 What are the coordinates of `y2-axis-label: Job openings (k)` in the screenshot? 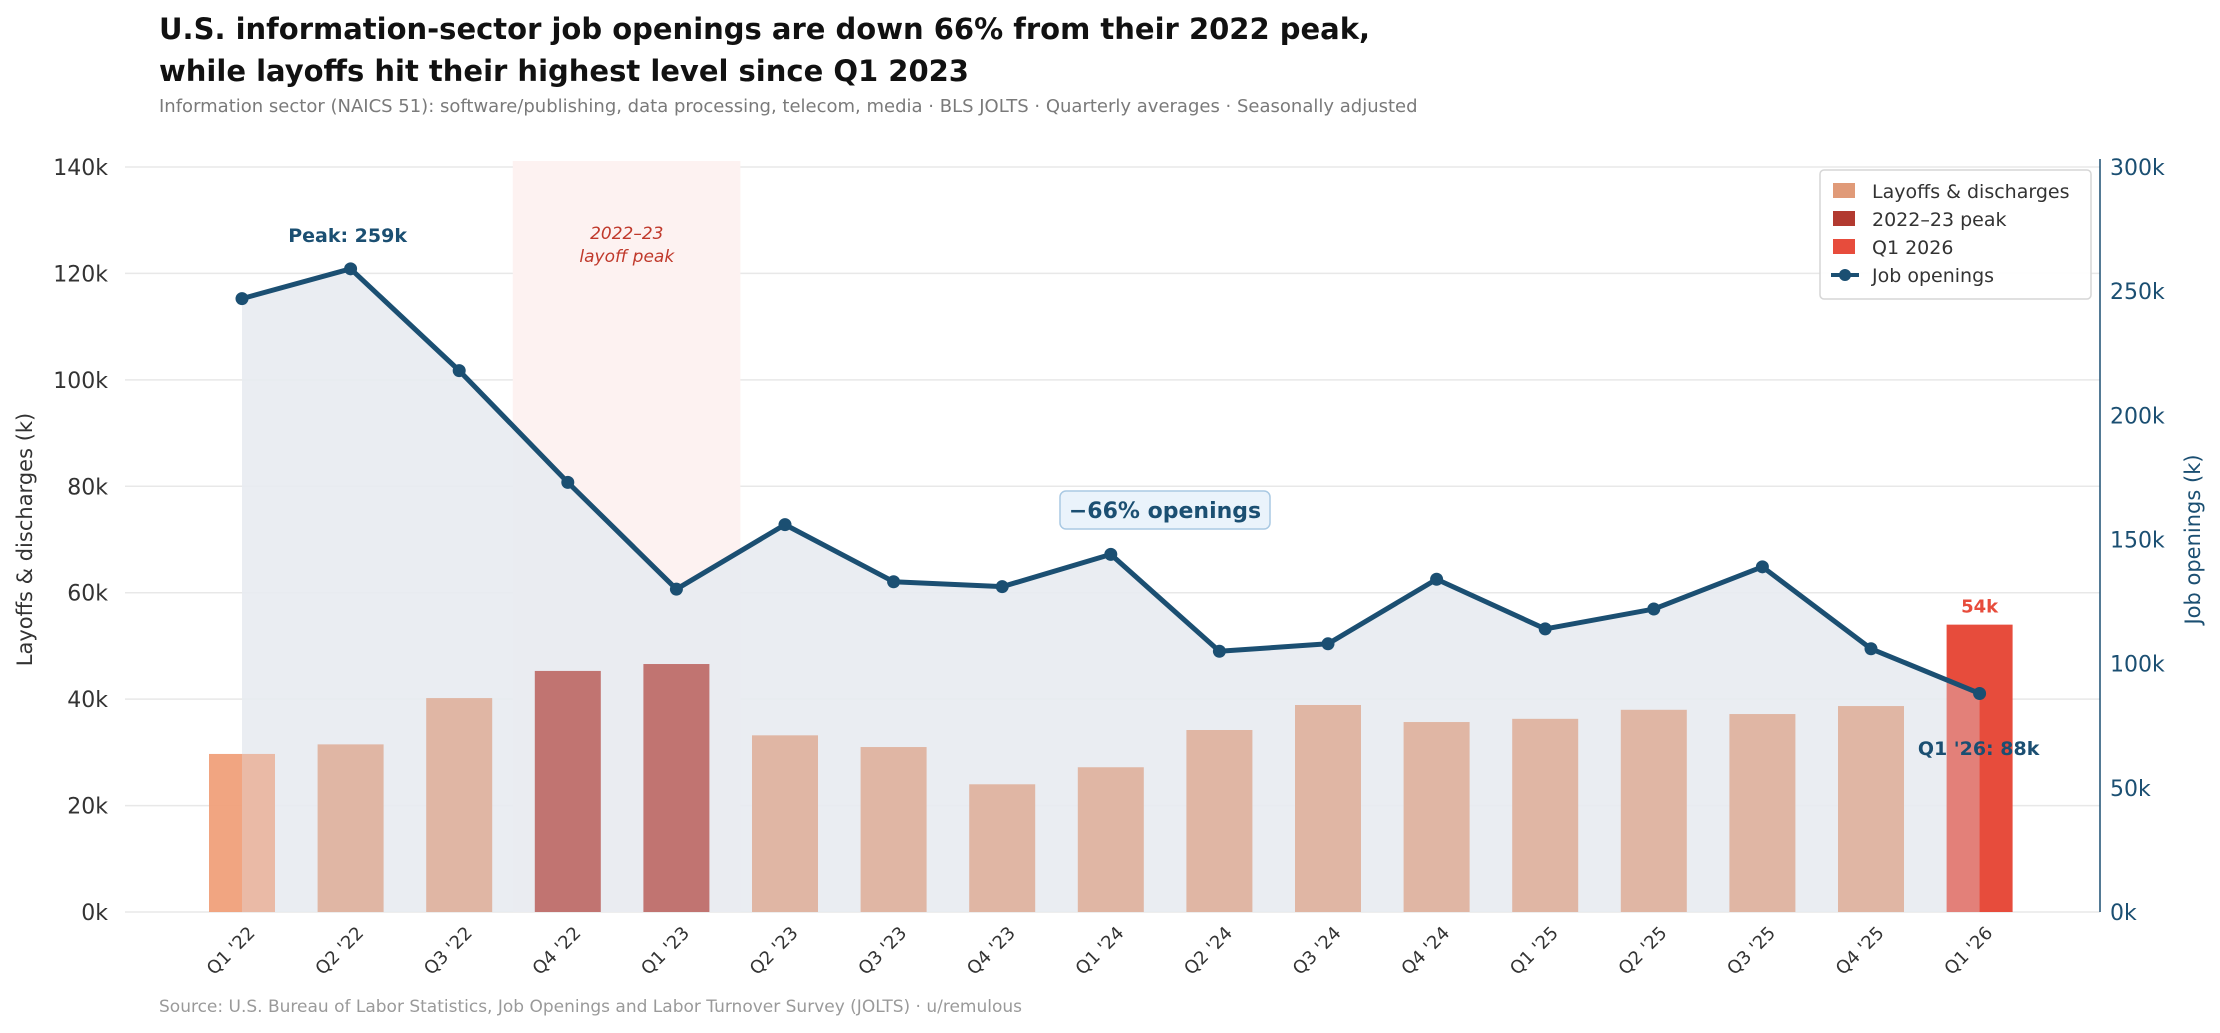 It's located at (2193, 540).